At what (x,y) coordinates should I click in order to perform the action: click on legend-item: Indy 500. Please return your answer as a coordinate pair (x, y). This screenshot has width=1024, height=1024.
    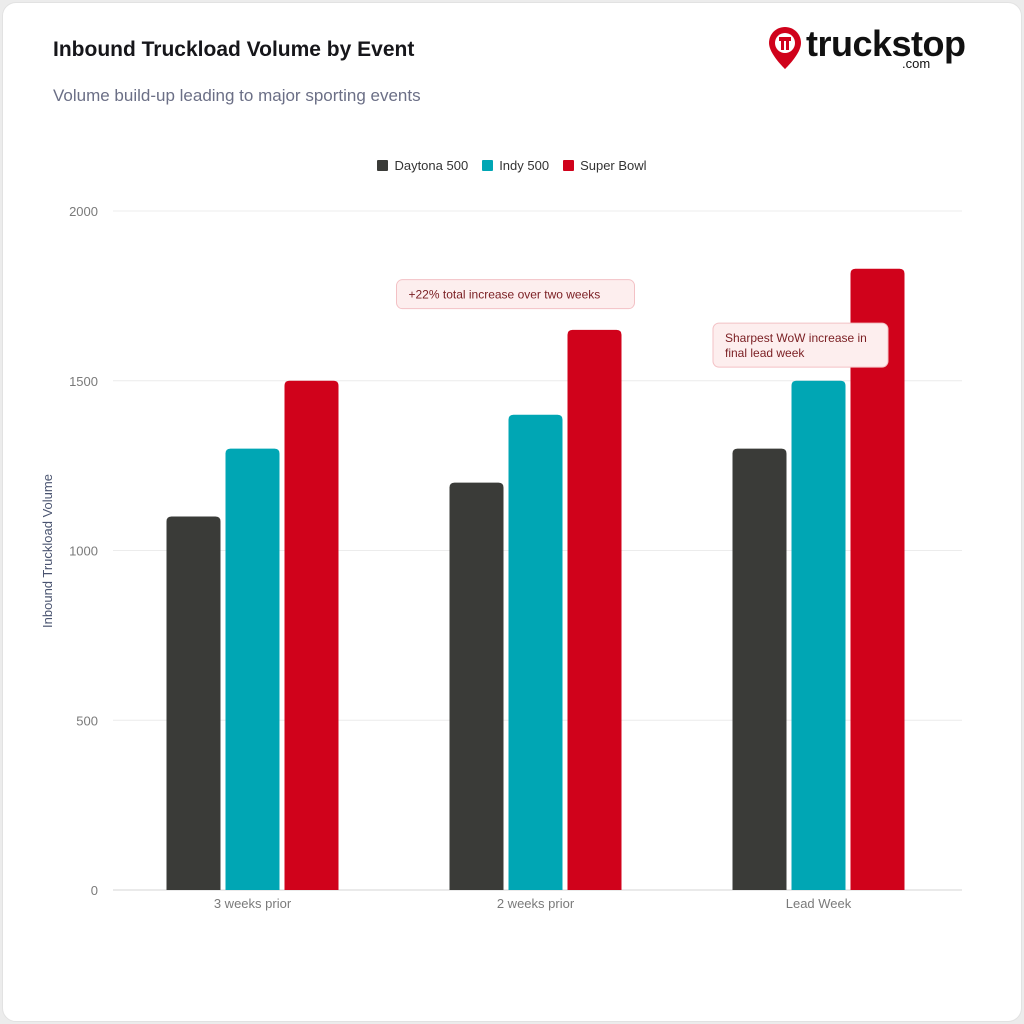
    Looking at the image, I should click on (515, 165).